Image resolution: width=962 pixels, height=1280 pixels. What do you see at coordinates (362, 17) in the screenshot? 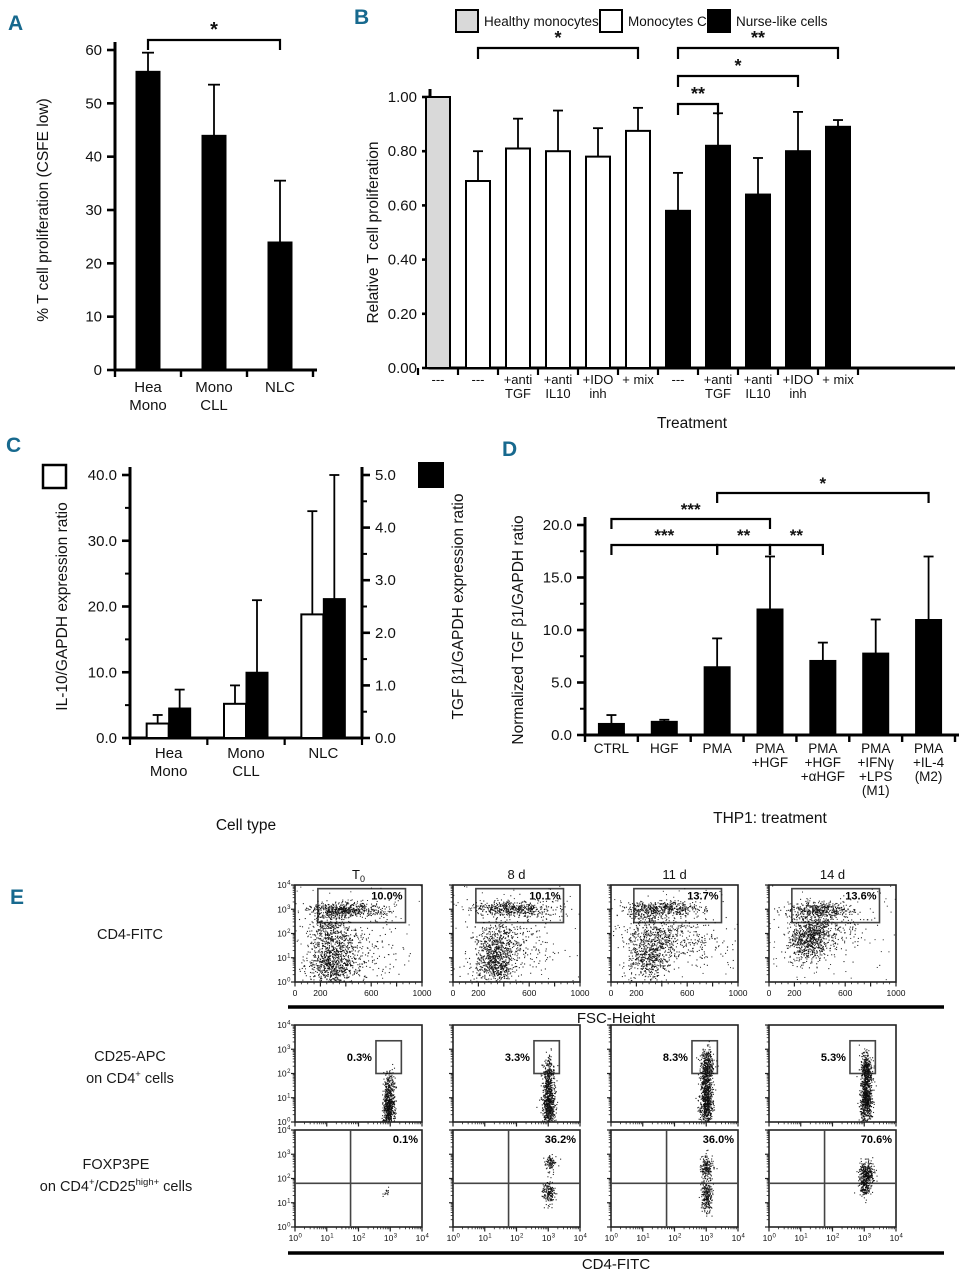
I see `panel-label-b: B` at bounding box center [362, 17].